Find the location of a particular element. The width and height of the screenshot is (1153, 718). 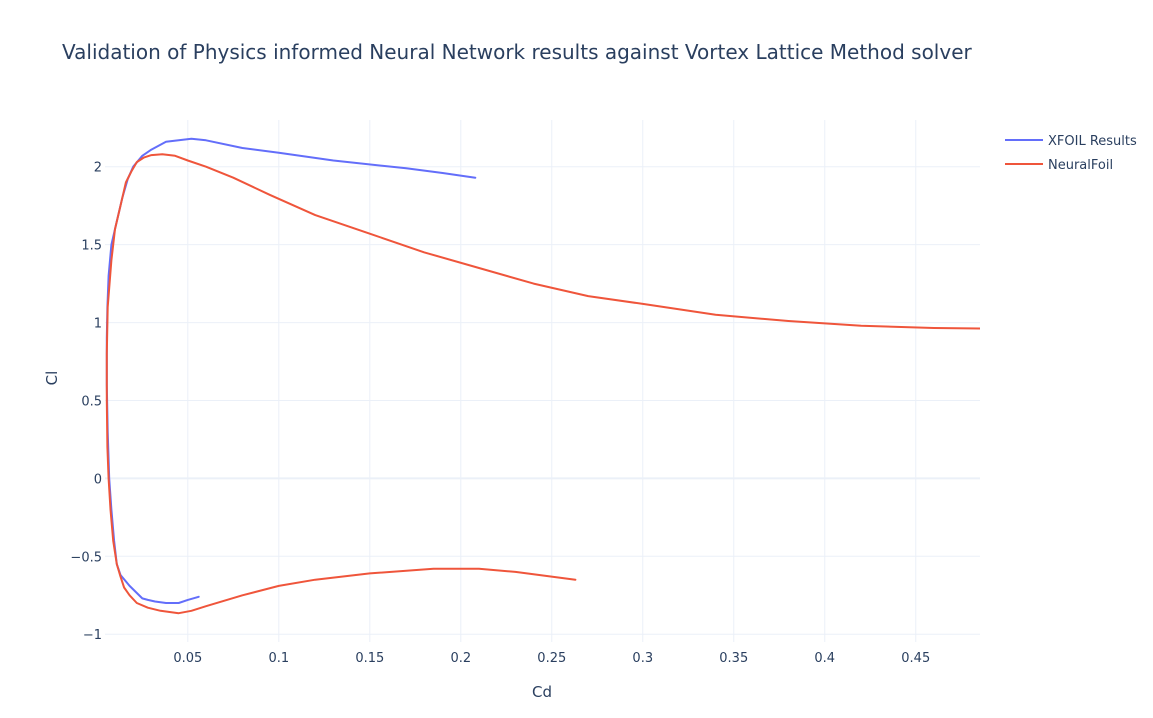

y-tick-label: 1.5 is located at coordinates (91, 246).